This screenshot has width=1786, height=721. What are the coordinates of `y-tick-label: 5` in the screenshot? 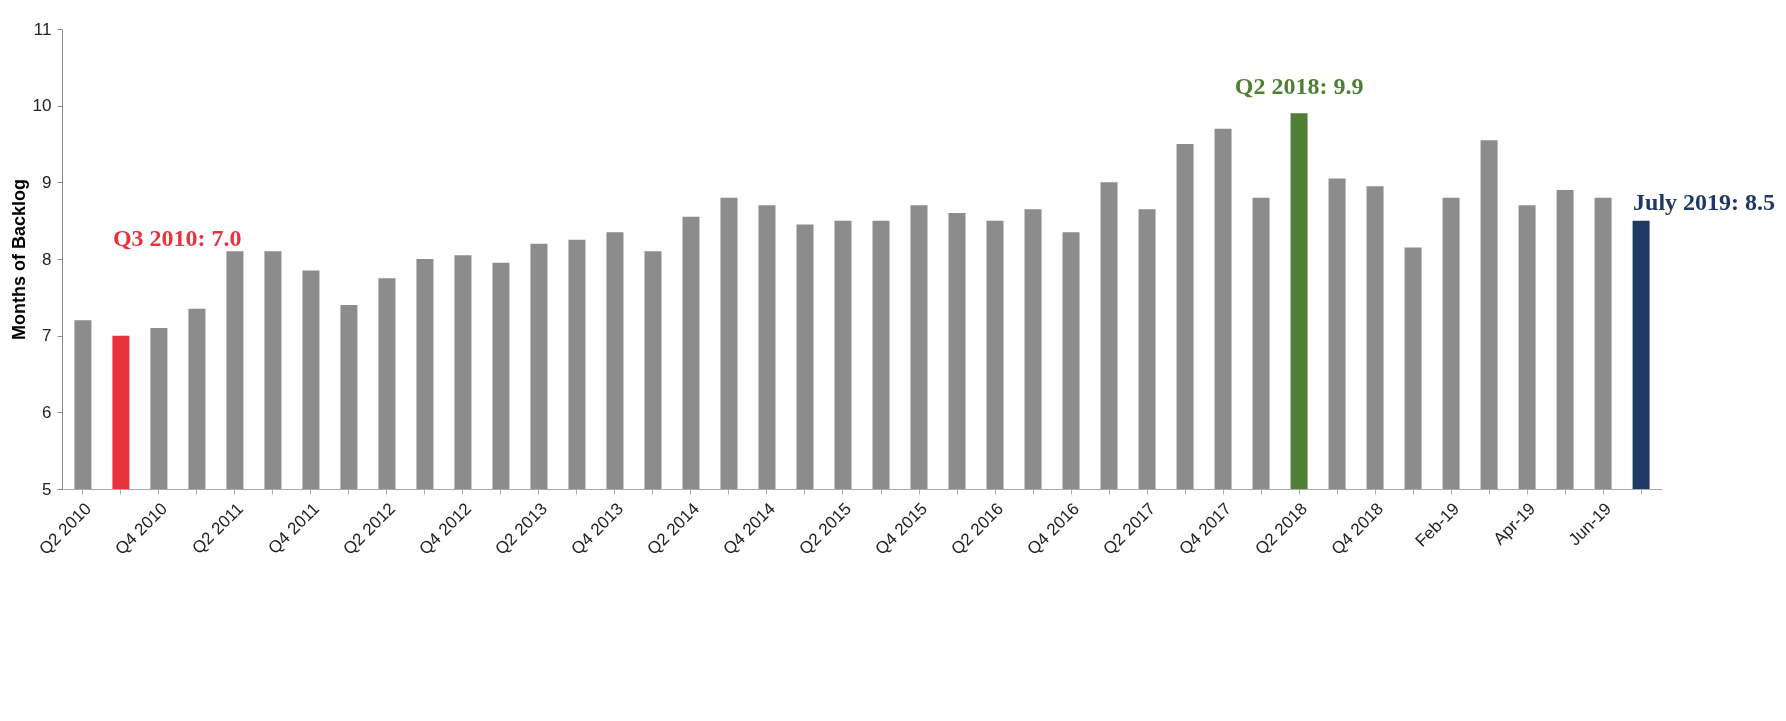 It's located at (47, 489).